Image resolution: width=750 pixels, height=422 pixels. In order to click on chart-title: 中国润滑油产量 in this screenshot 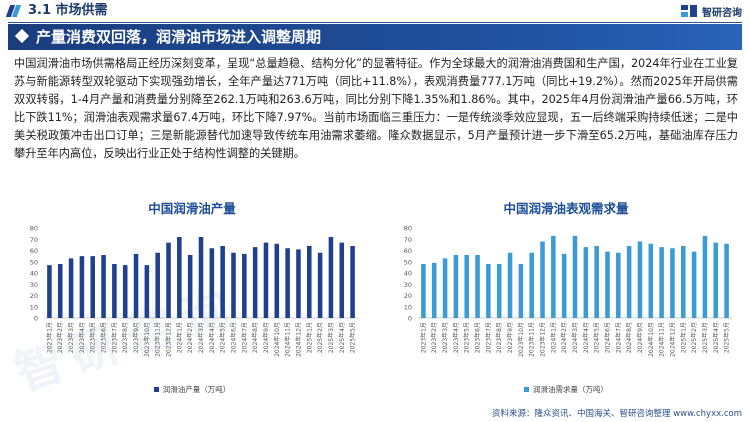, I will do `click(192, 208)`.